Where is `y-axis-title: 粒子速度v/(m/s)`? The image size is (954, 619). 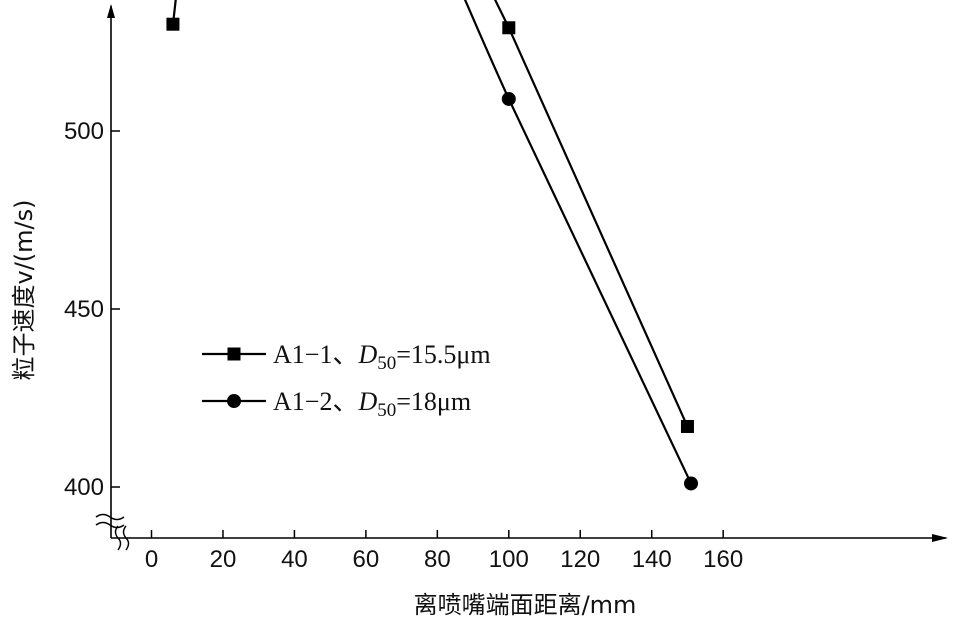
y-axis-title: 粒子速度v/(m/s) is located at coordinates (24, 290).